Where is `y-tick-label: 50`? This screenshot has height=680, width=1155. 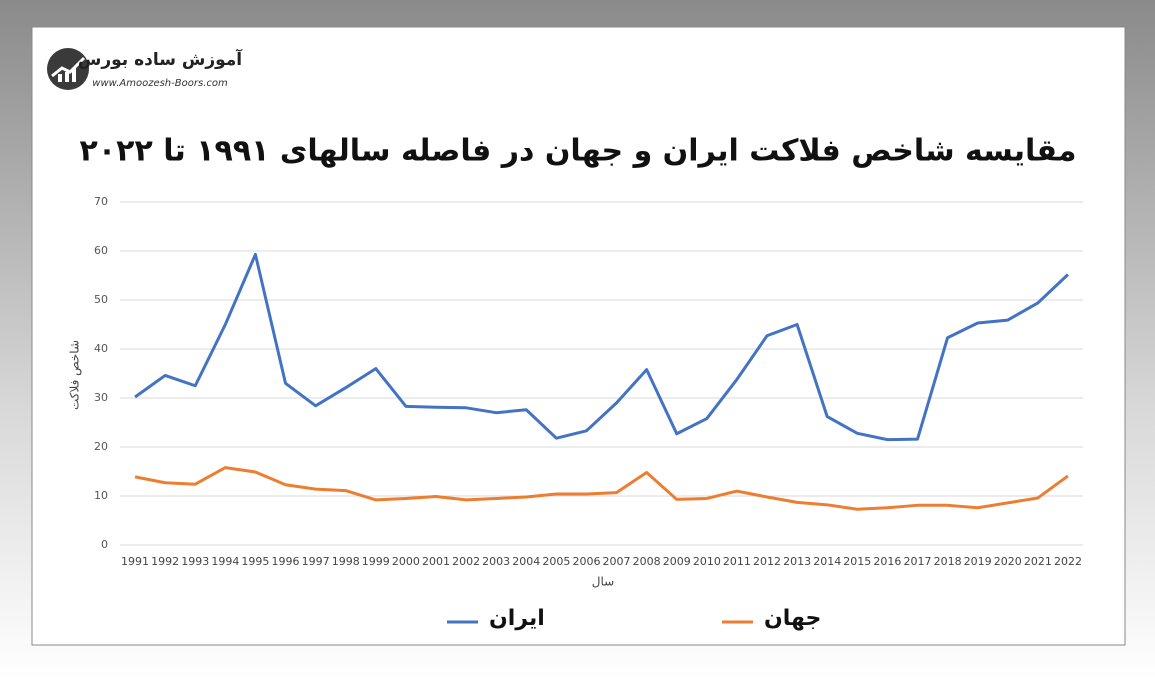 y-tick-label: 50 is located at coordinates (101, 299).